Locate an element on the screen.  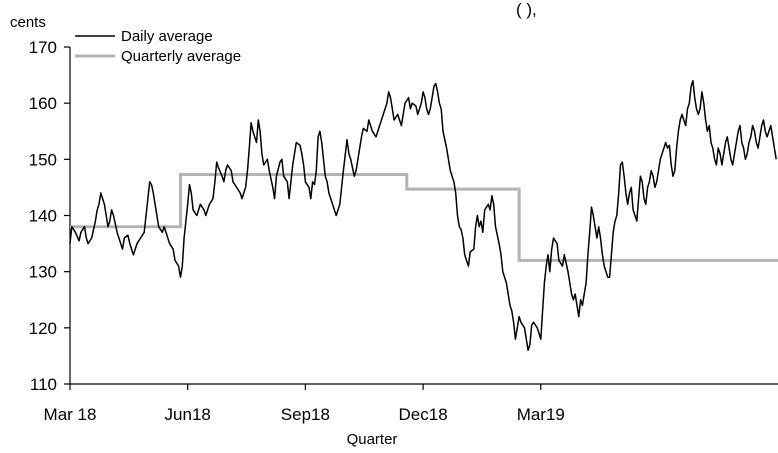
legend-label-quarterly: Quarterly average is located at coordinates (181, 56).